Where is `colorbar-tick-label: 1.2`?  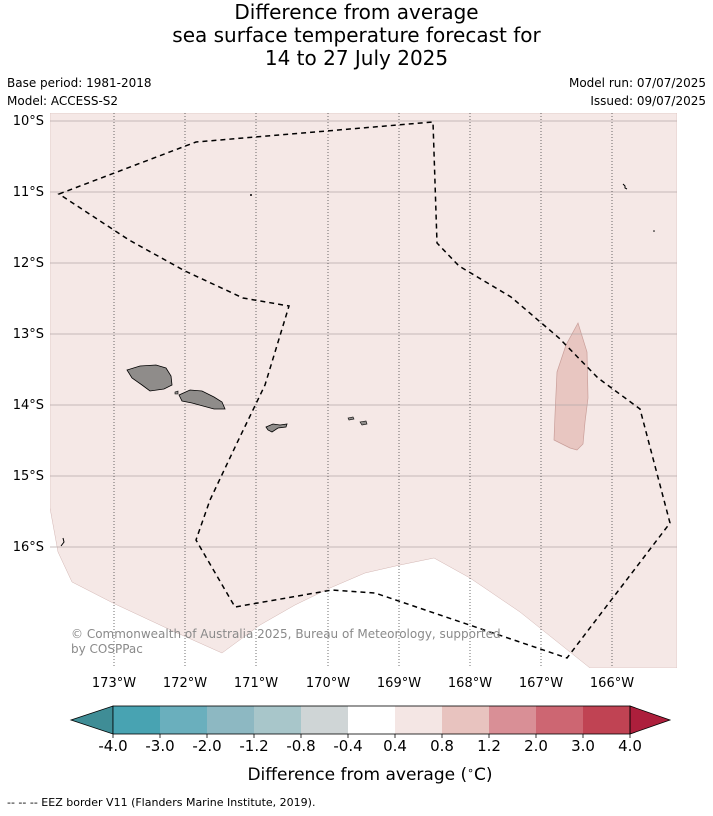 colorbar-tick-label: 1.2 is located at coordinates (489, 746).